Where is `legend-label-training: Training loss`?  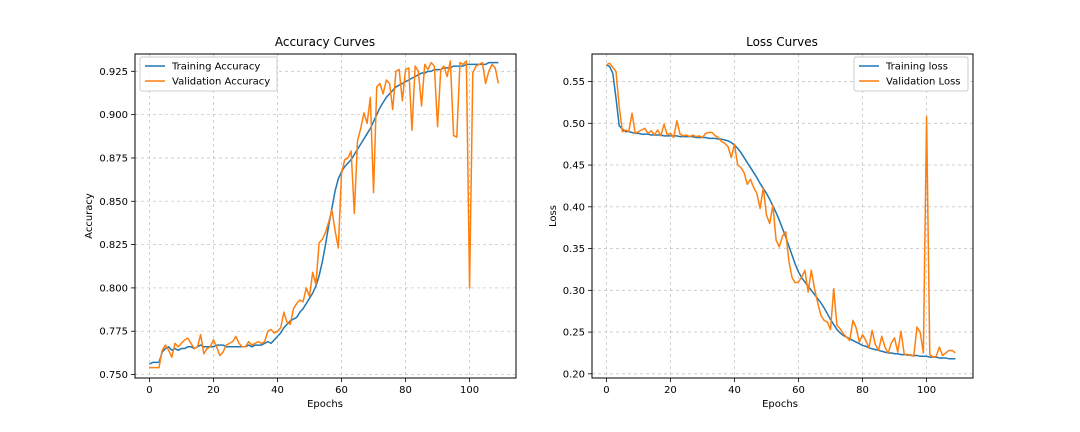 legend-label-training: Training loss is located at coordinates (916, 67).